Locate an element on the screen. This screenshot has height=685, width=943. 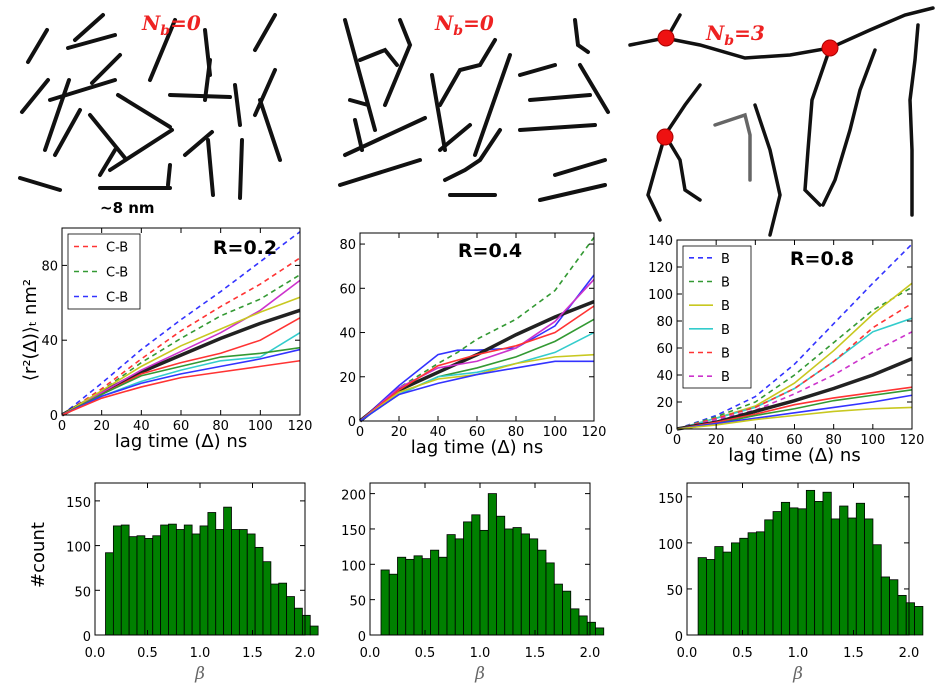
y-tick-label: 140 is located at coordinates (660, 241).